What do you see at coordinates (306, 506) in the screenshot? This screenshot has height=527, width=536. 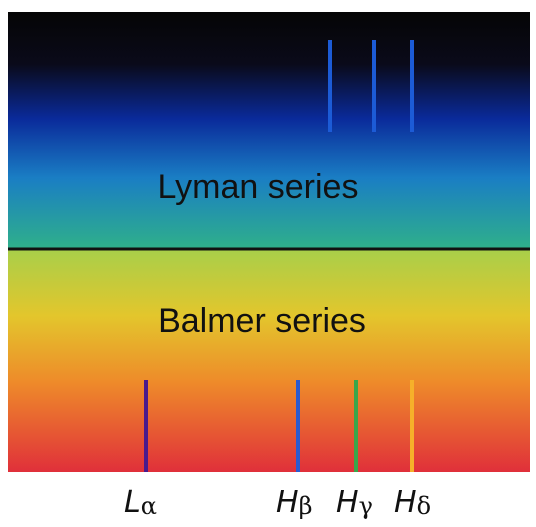 I see `label-greek: β` at bounding box center [306, 506].